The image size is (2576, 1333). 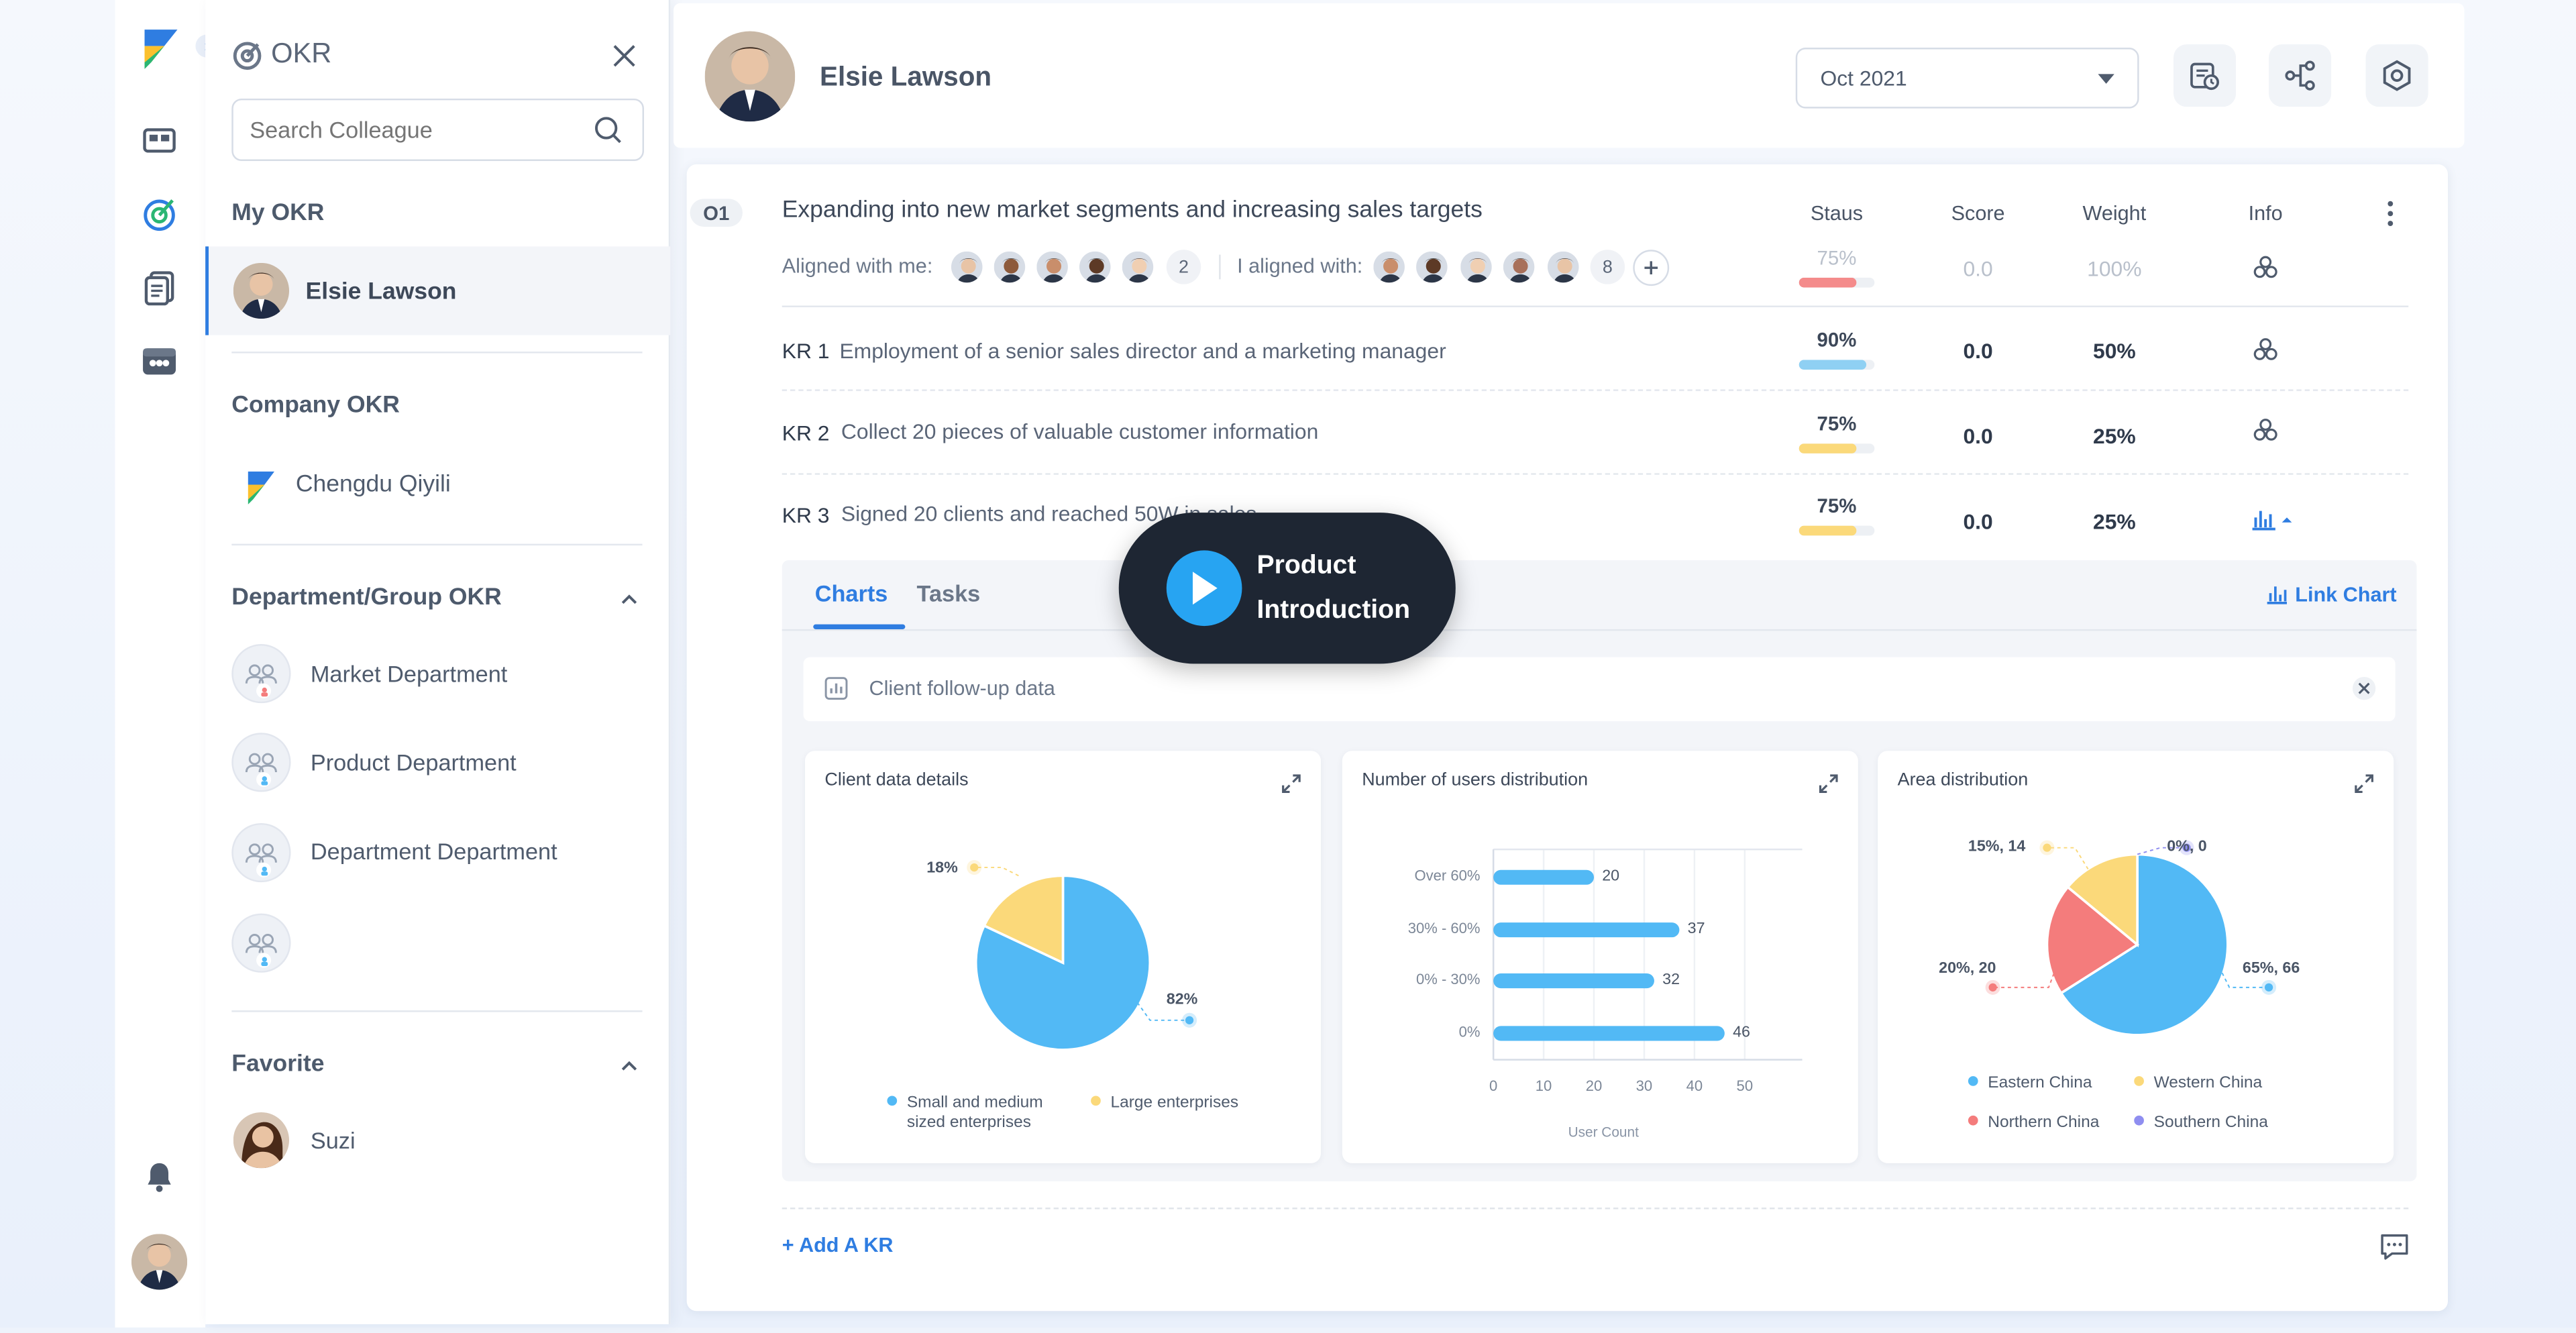 I want to click on data-source-chart-icon, so click(x=836, y=688).